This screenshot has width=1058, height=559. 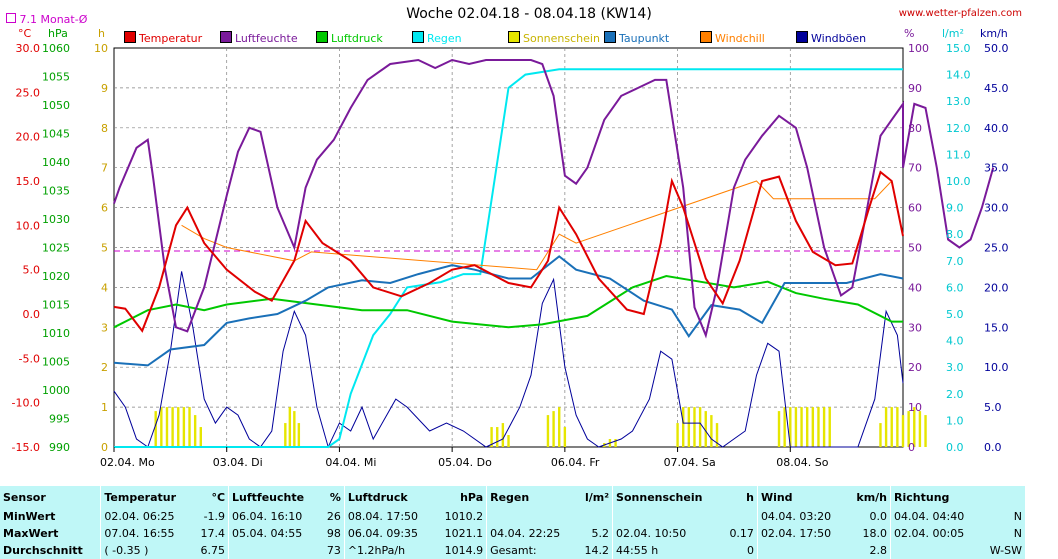 I want to click on humidity-tick-label: 20, so click(x=915, y=367).